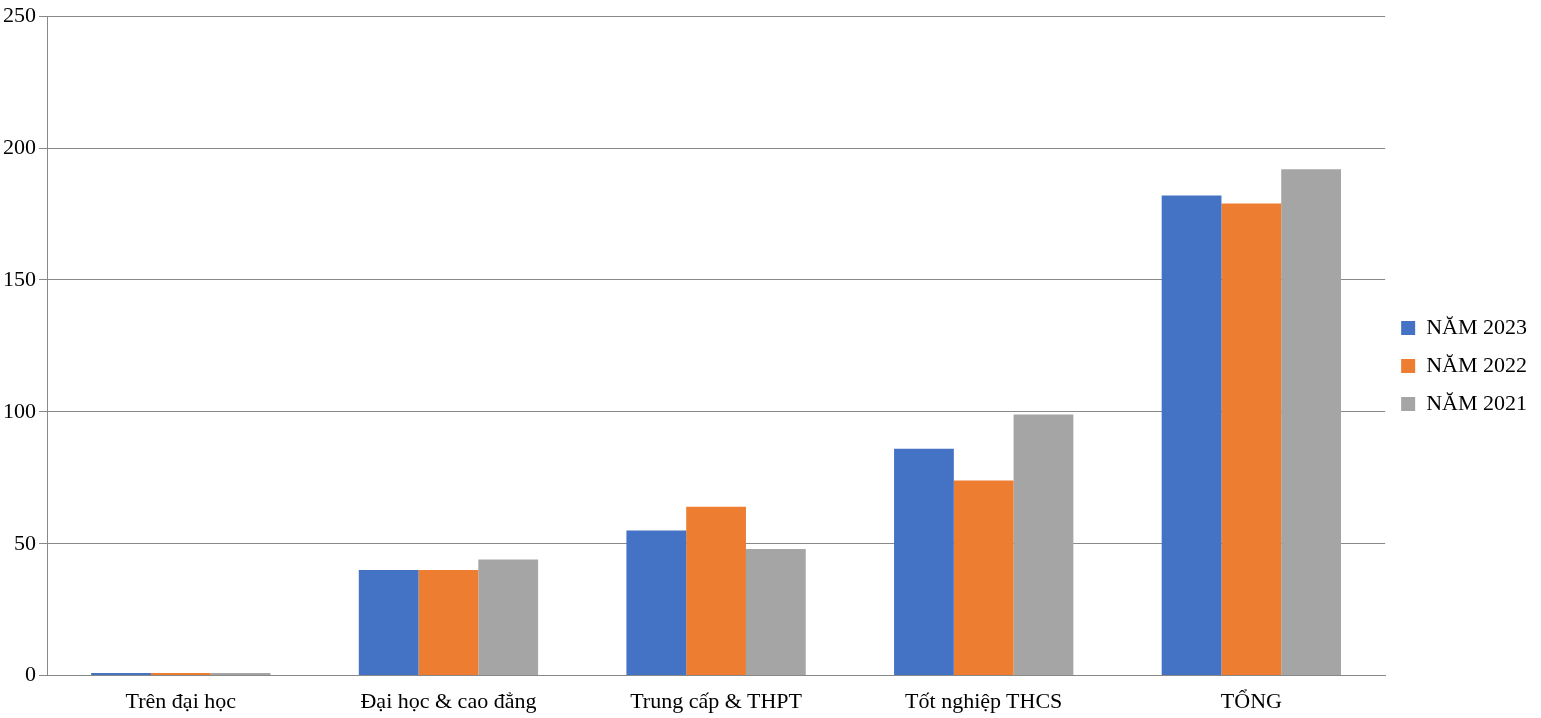  Describe the element at coordinates (1251, 700) in the screenshot. I see `x-tick-label: TỔNG` at that location.